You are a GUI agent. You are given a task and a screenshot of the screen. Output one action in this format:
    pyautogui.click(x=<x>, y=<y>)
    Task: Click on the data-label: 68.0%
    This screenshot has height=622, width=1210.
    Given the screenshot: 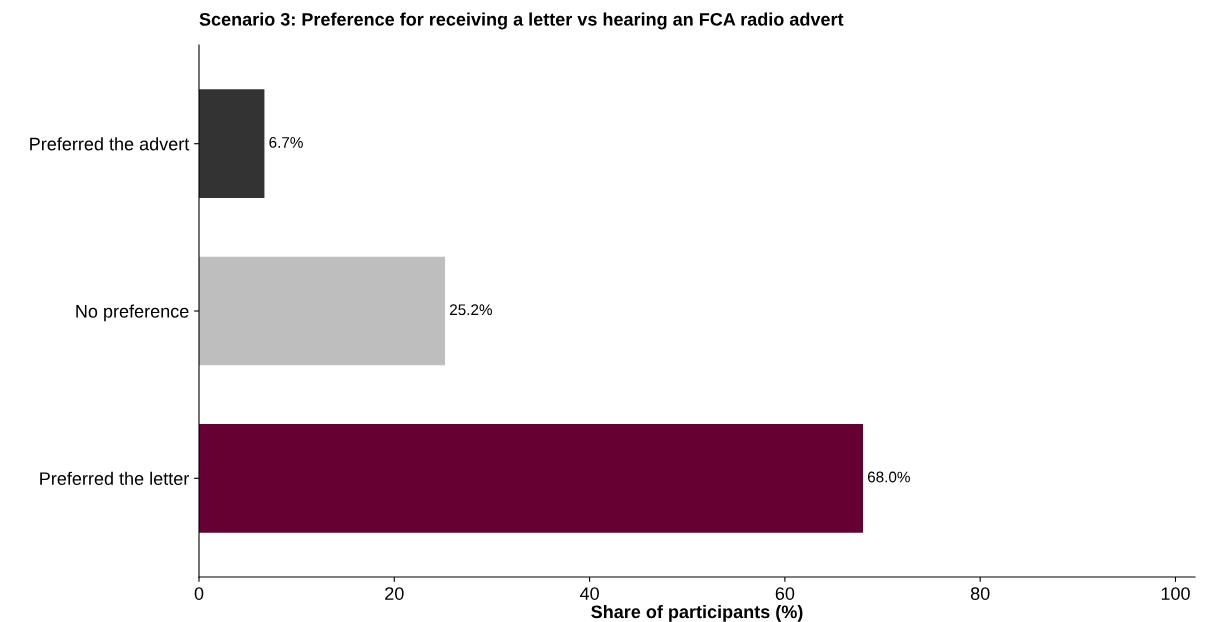 What is the action you would take?
    pyautogui.click(x=888, y=477)
    